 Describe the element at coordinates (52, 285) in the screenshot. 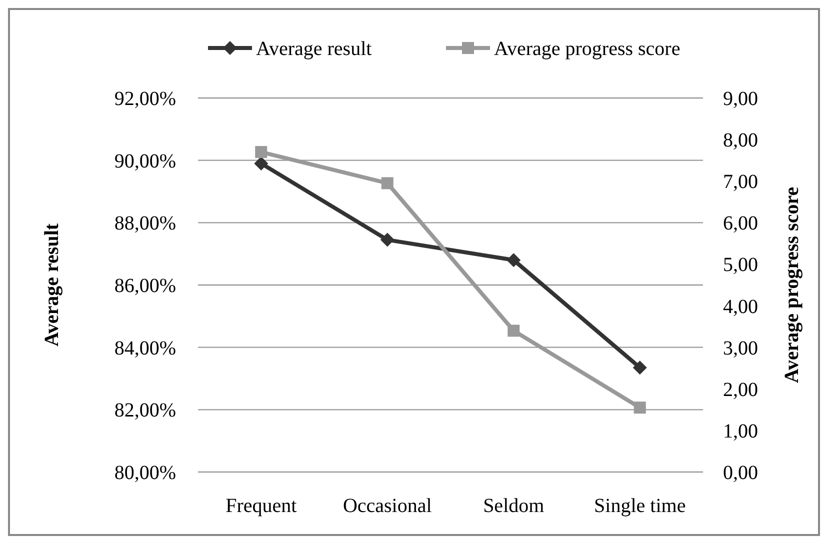

I see `y-axis-title: Average result` at that location.